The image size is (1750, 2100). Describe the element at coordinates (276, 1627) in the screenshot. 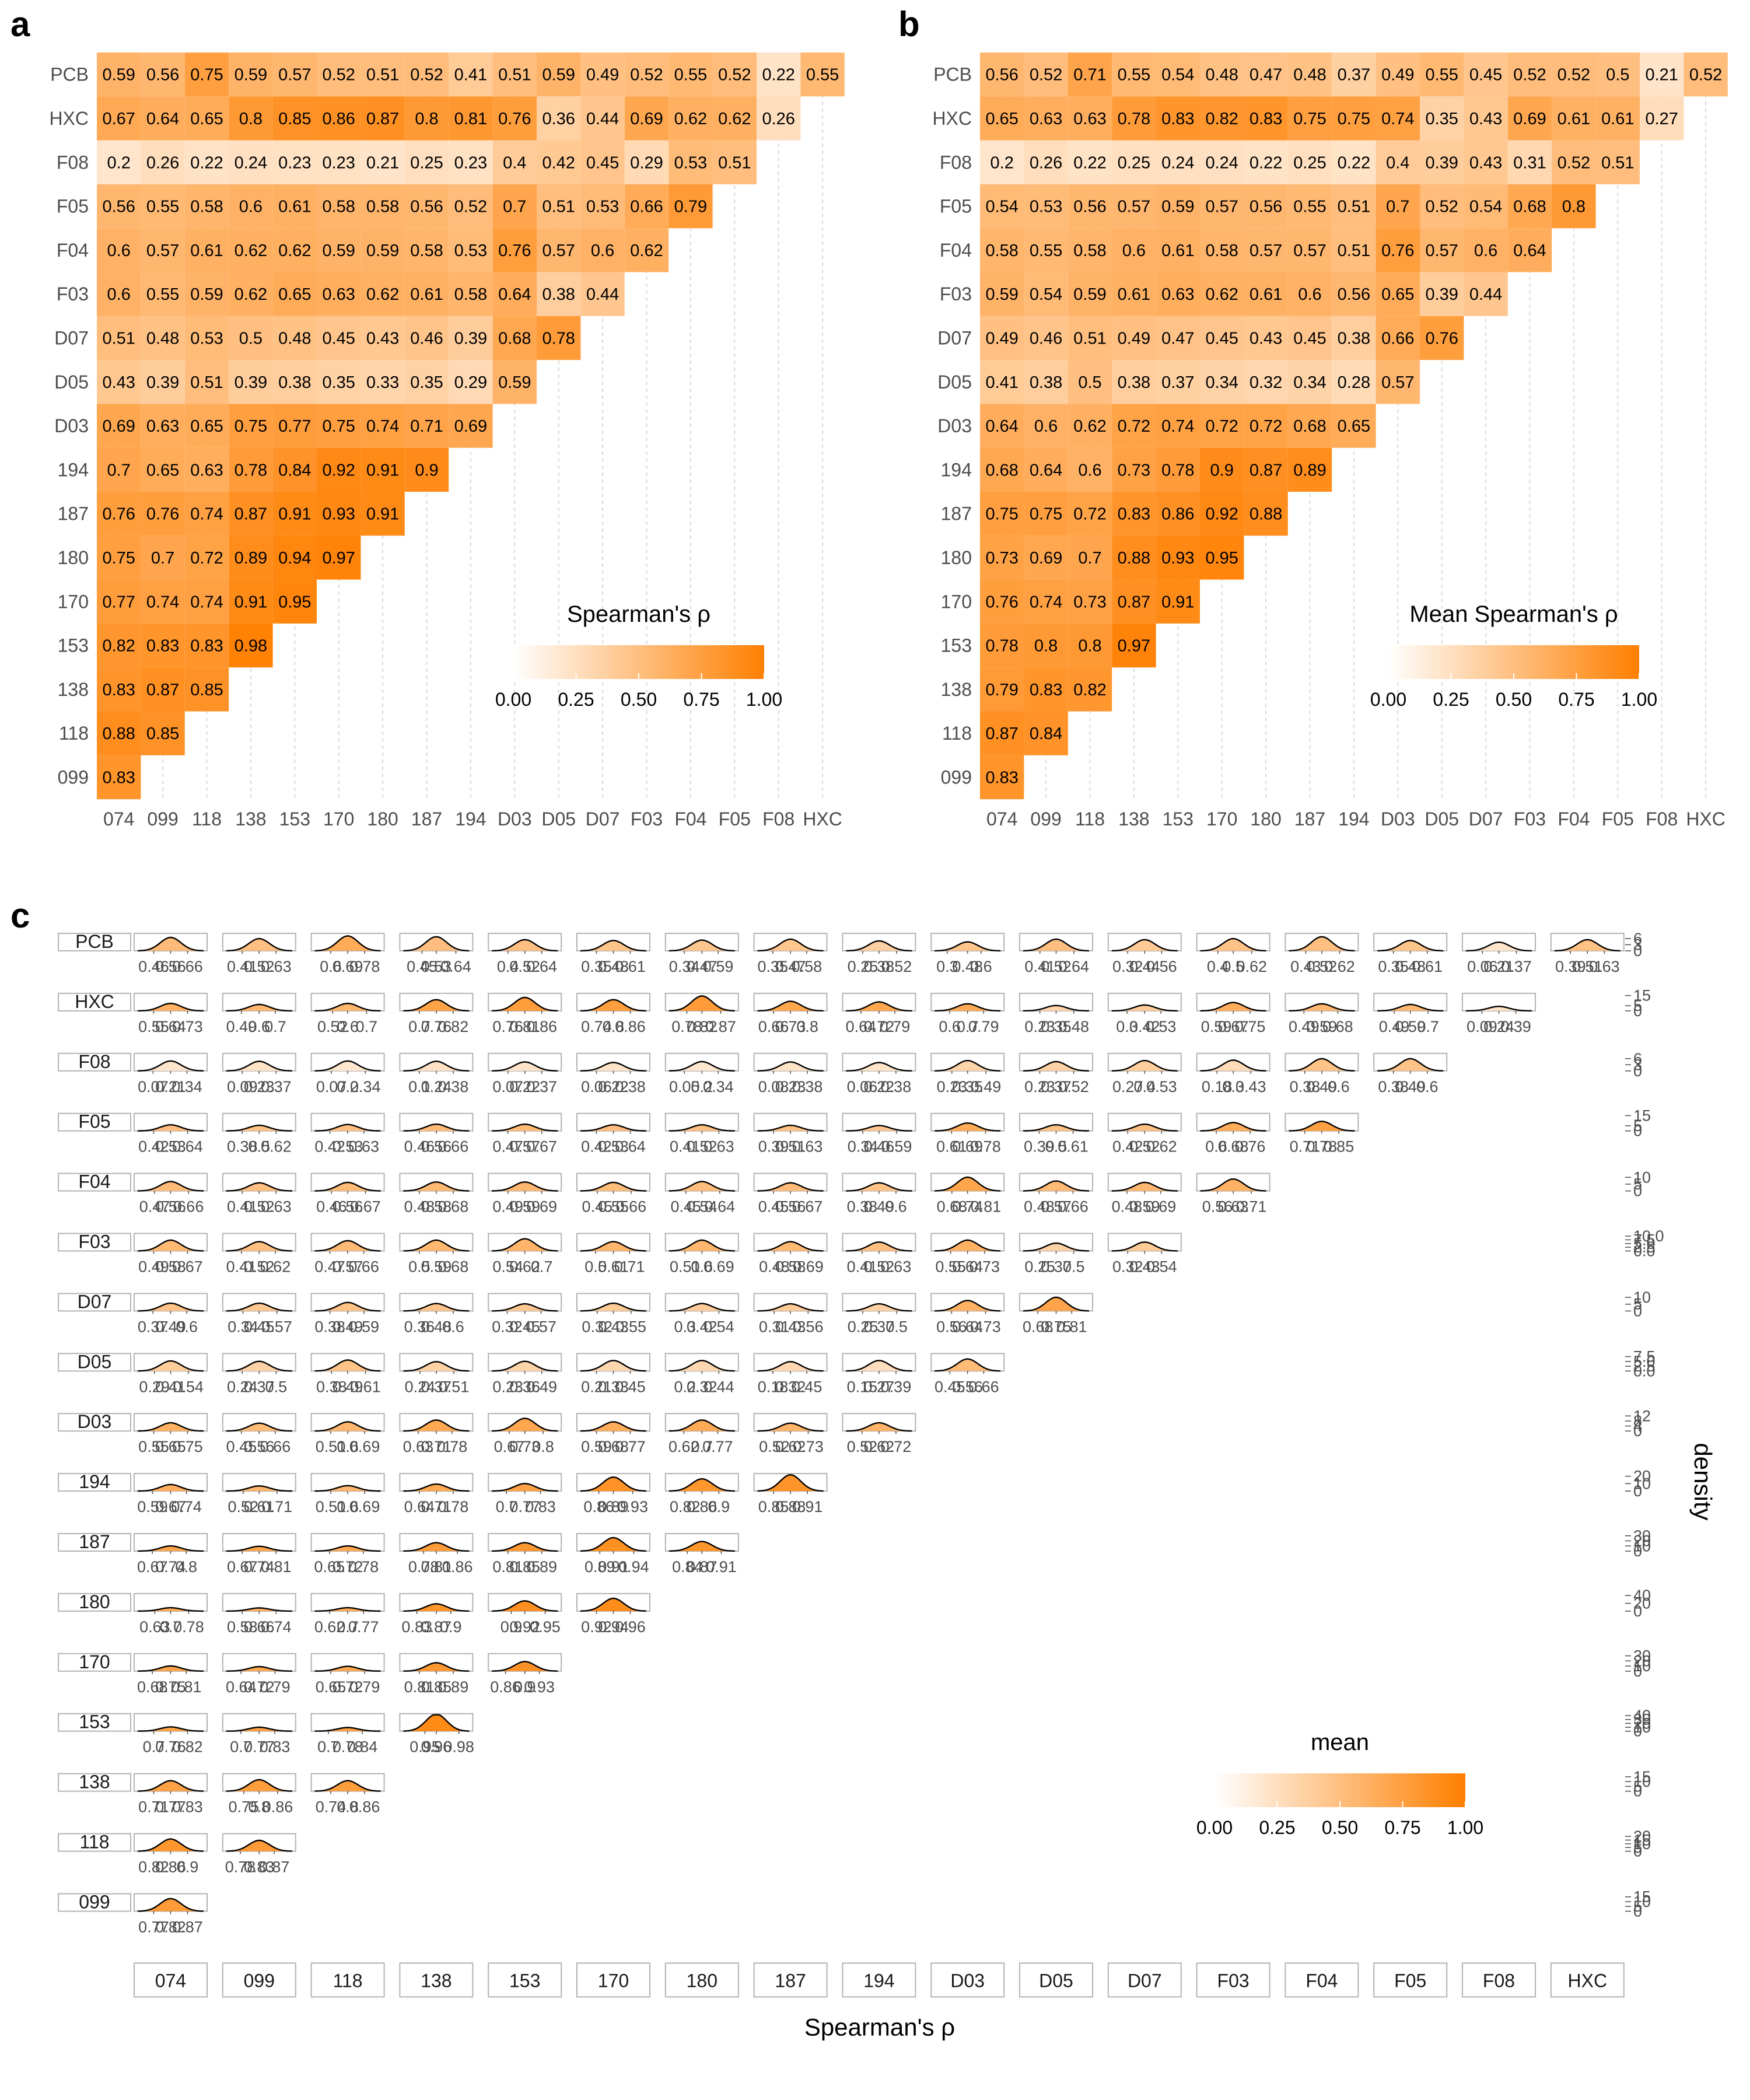

I see `density-x-tick-label: 0.74` at that location.